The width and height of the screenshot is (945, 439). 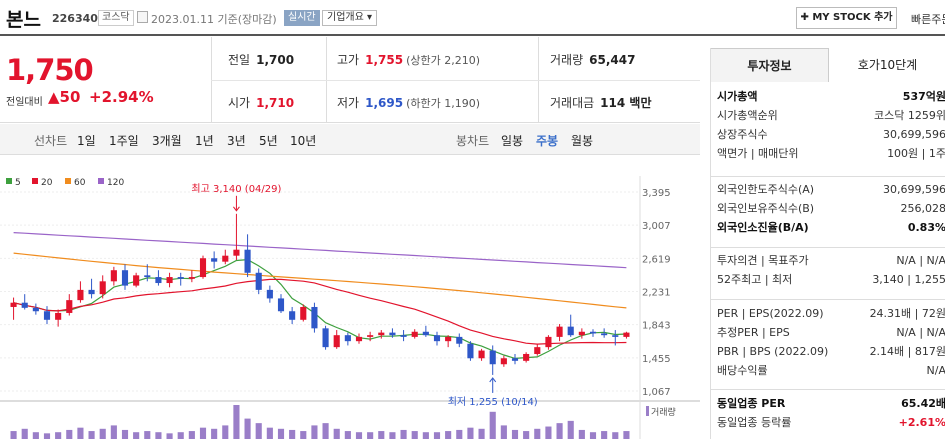 I want to click on annotation-low: 최저 1,255 (10/14), so click(x=493, y=402).